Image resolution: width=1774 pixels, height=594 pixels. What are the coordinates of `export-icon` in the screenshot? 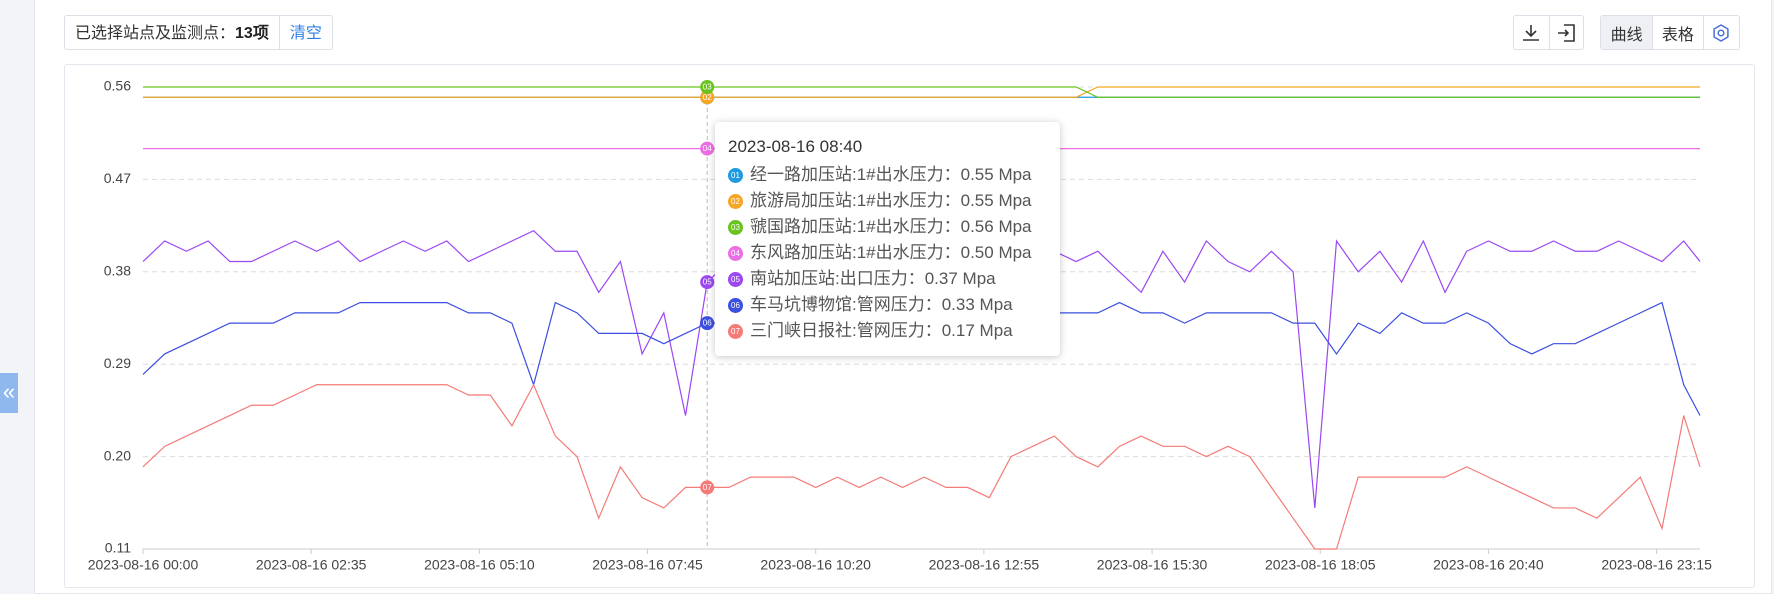 It's located at (1567, 32).